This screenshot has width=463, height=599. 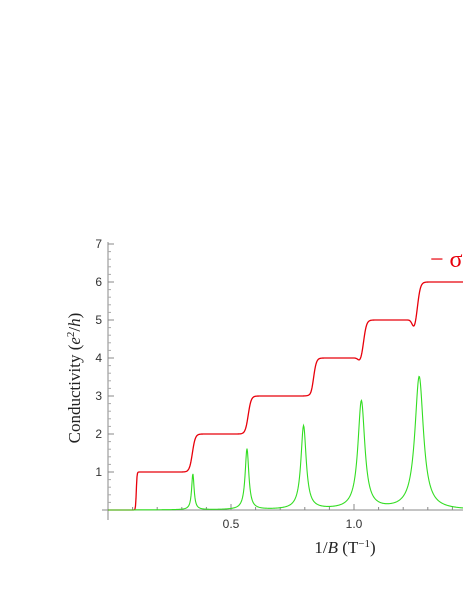 What do you see at coordinates (98, 472) in the screenshot?
I see `y-tick-label: 1` at bounding box center [98, 472].